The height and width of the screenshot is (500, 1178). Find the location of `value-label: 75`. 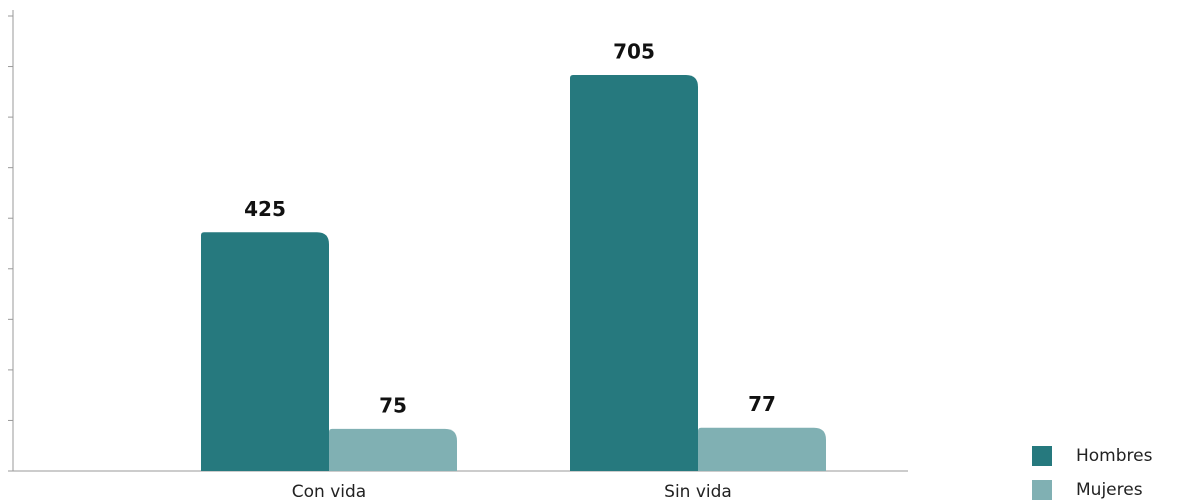

value-label: 75 is located at coordinates (393, 405).